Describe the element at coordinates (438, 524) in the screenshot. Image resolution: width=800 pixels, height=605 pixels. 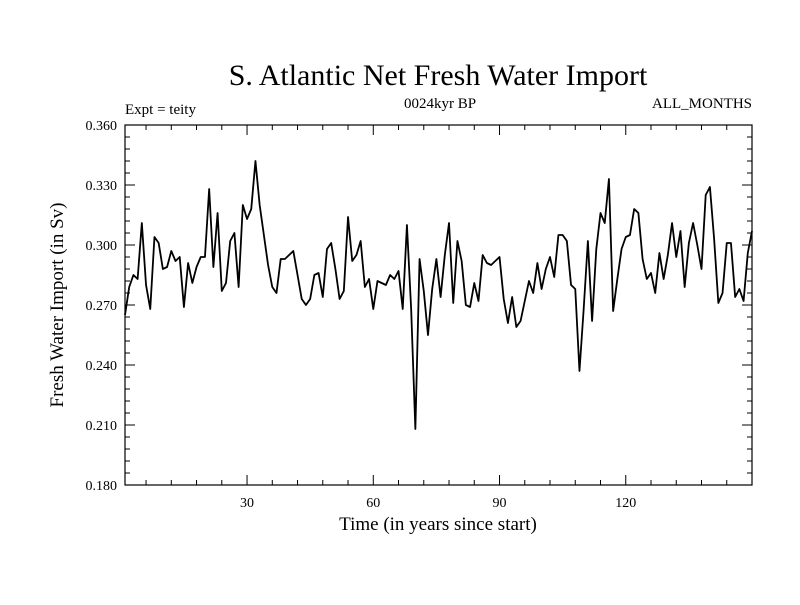
I see `x-axis-label: Time (in years since start)` at that location.